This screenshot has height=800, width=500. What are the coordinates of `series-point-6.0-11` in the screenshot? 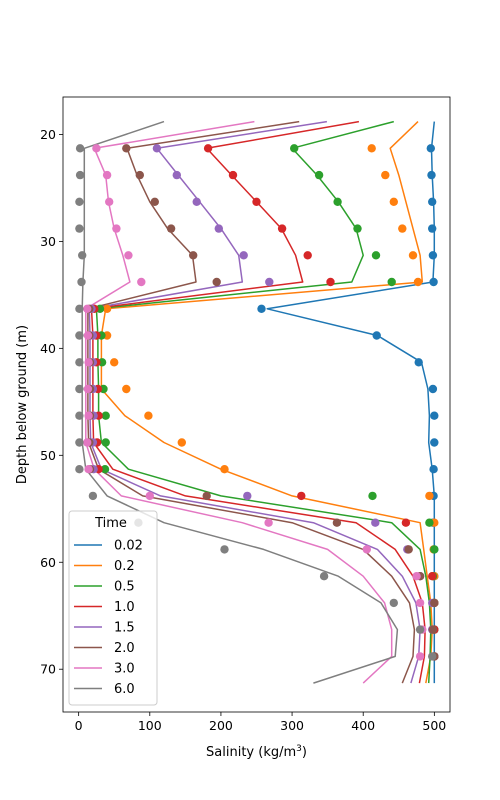 It's located at (79, 442).